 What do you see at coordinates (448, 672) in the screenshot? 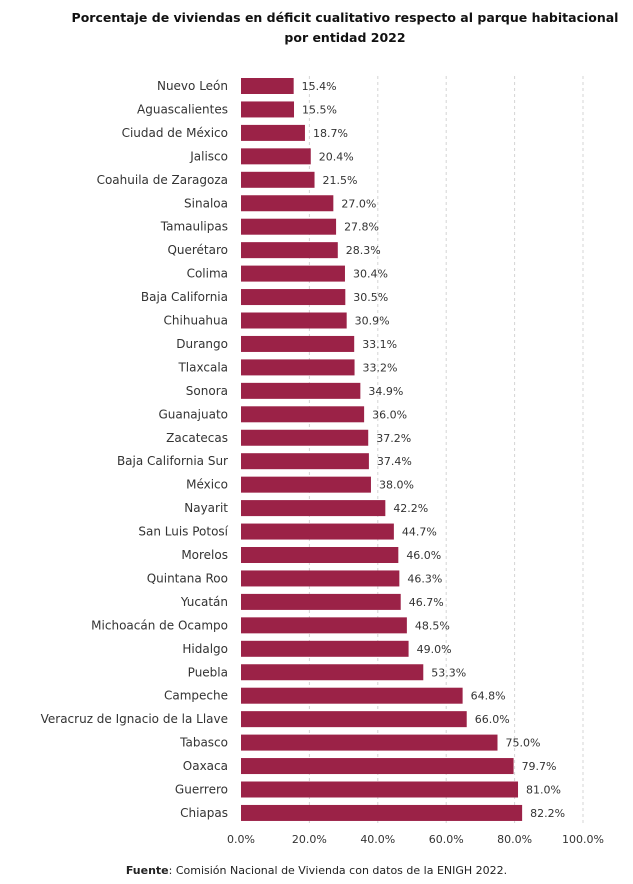
I see `value-label: 53.3%` at bounding box center [448, 672].